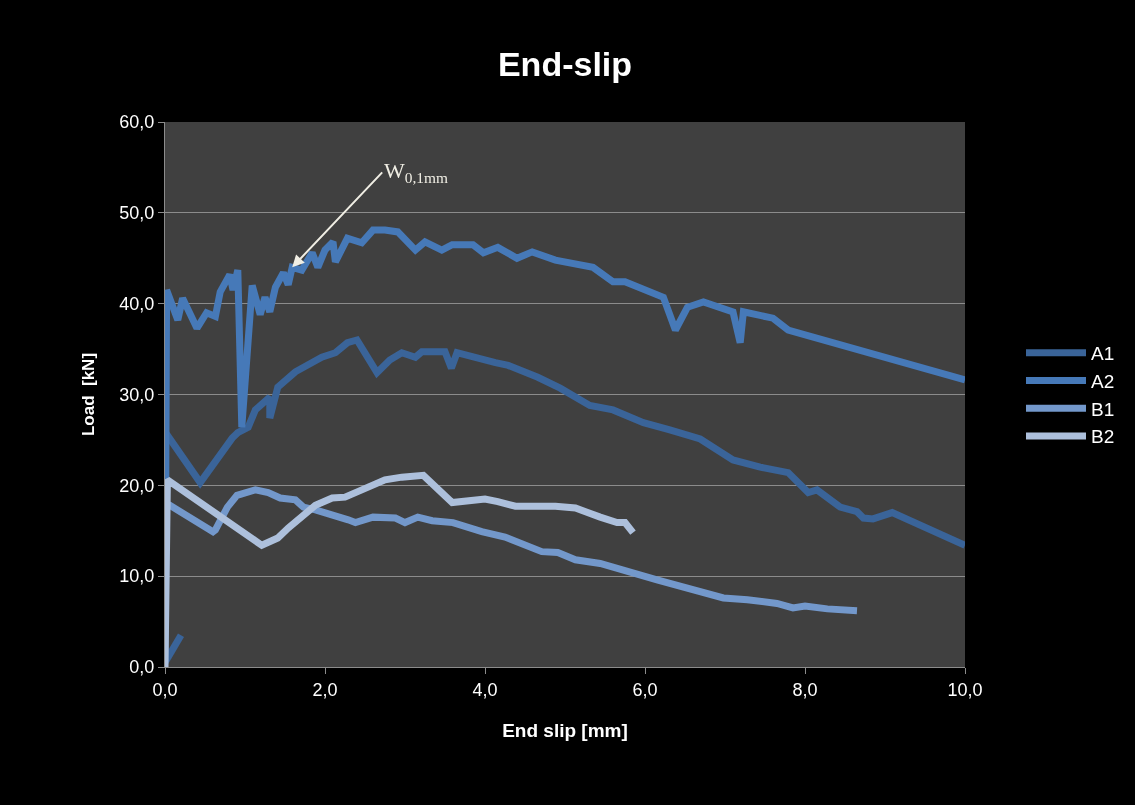  Describe the element at coordinates (137, 213) in the screenshot. I see `y-tick-label: 50,0` at that location.